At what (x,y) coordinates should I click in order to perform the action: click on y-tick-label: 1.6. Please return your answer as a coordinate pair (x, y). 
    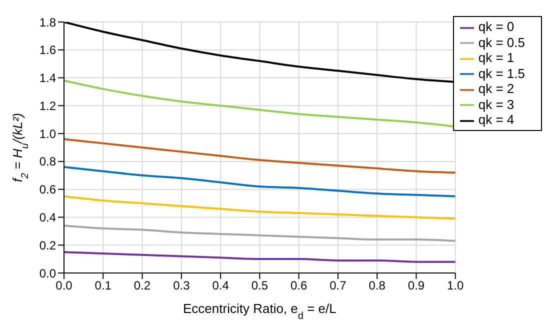
    Looking at the image, I should click on (47, 50).